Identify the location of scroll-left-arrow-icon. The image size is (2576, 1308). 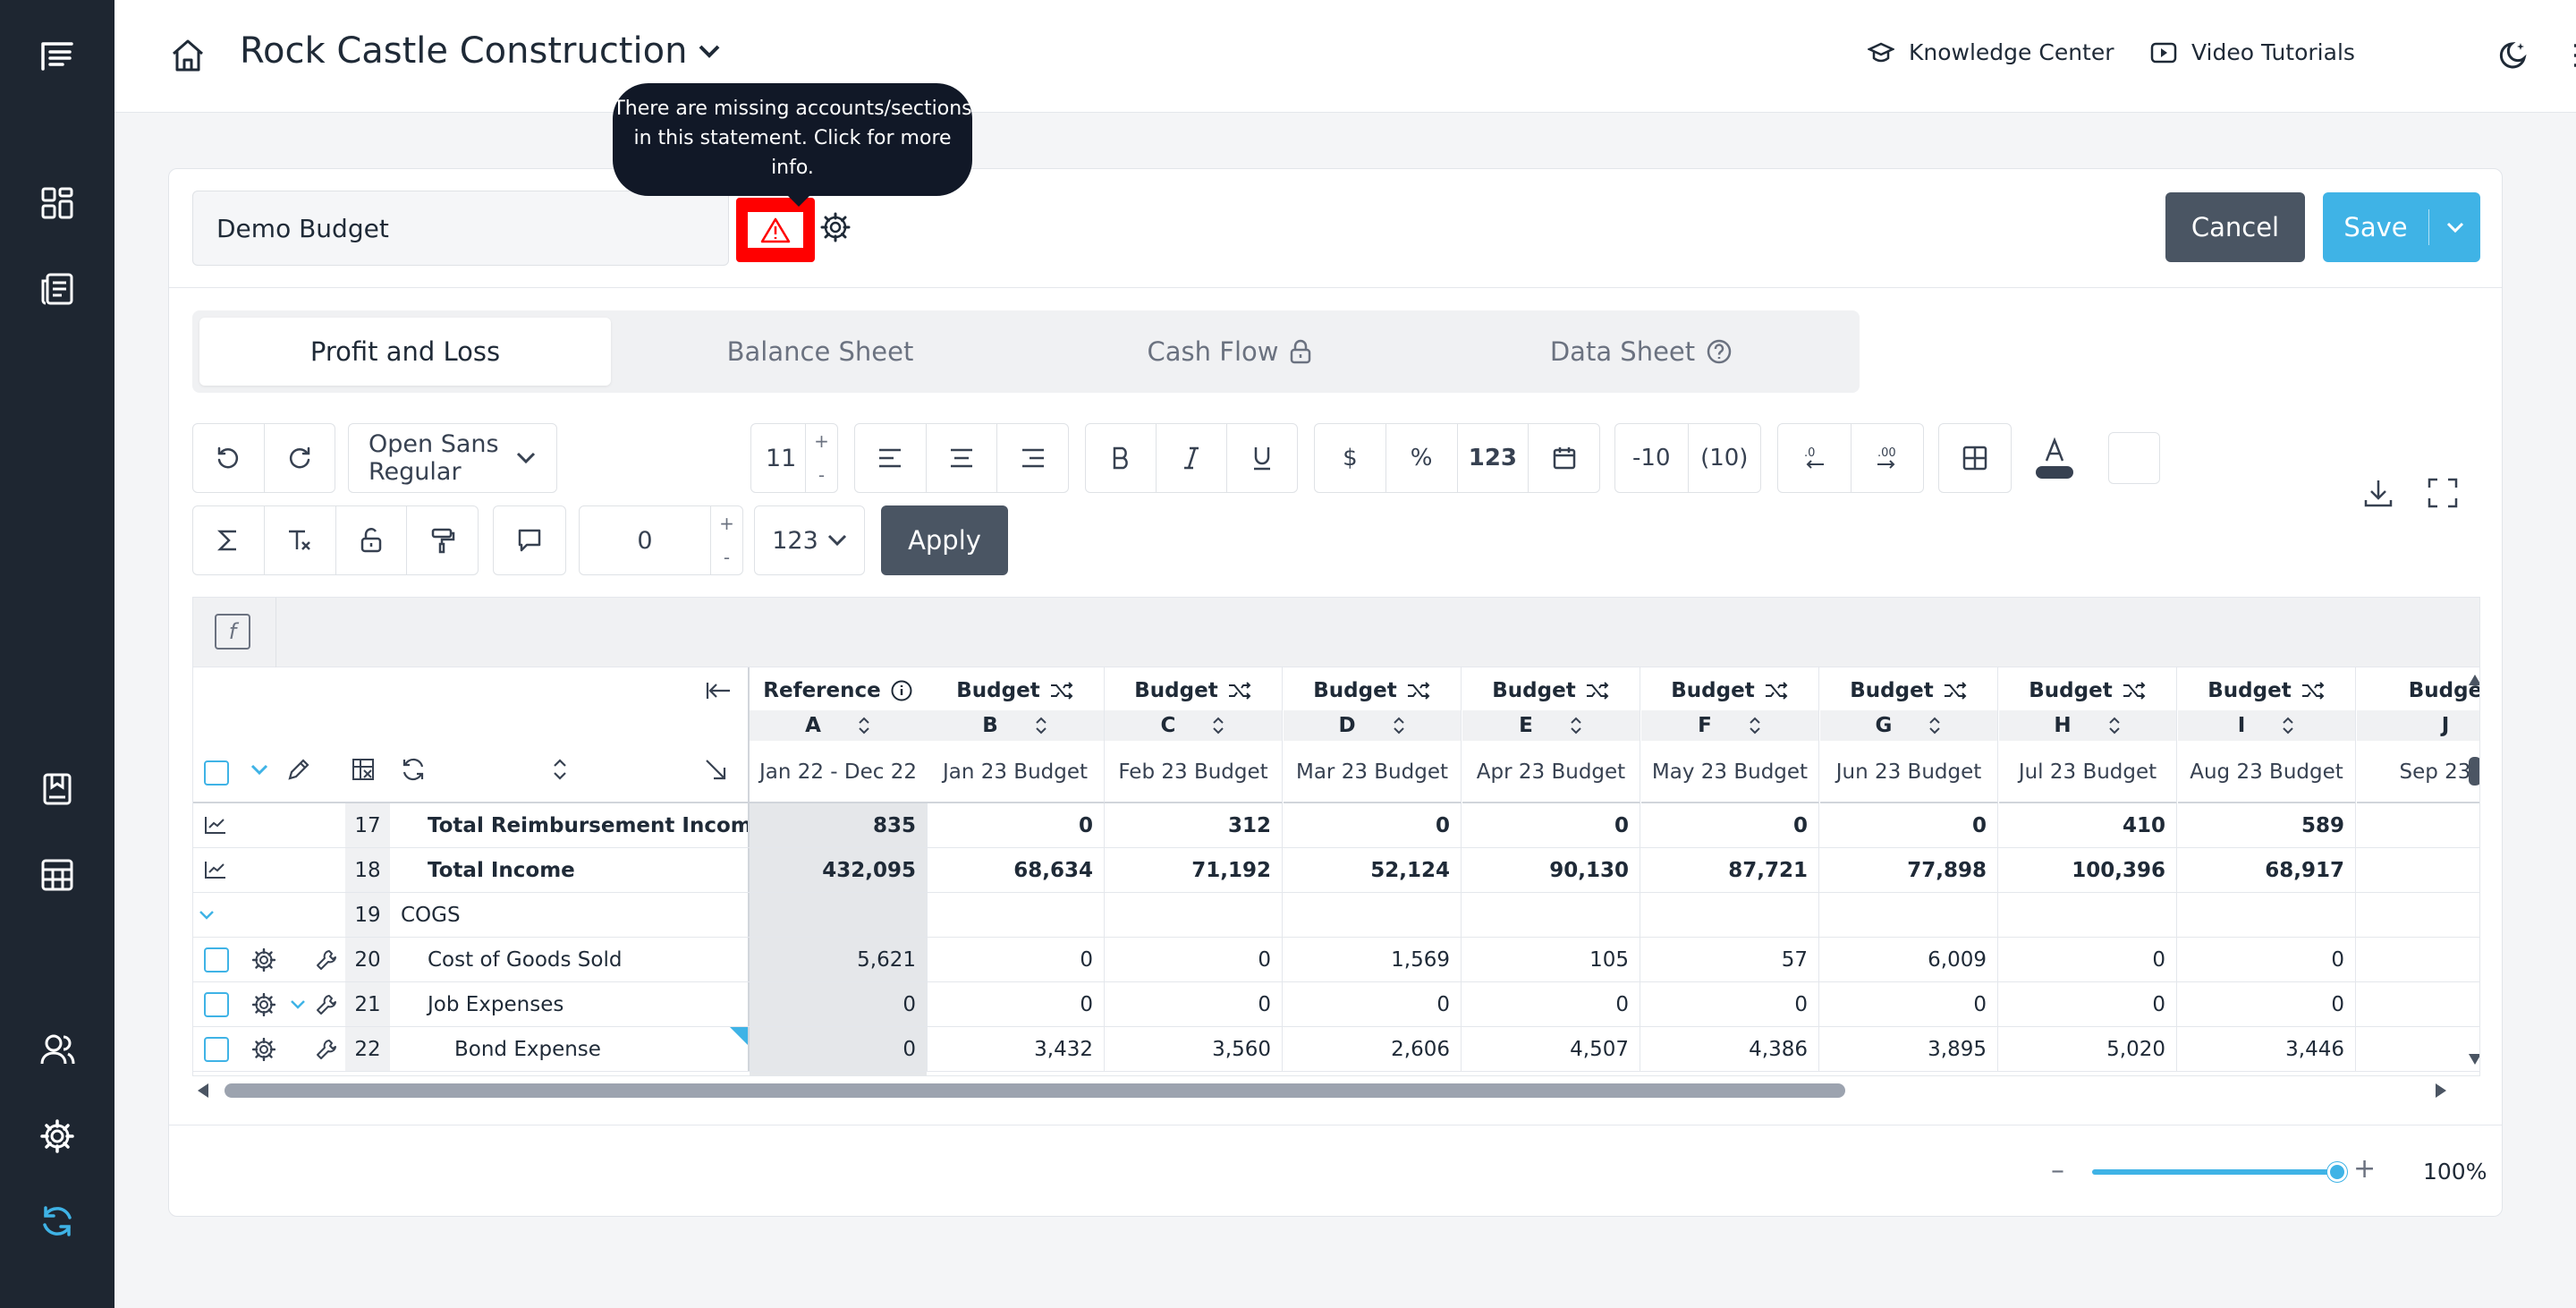
(203, 1090).